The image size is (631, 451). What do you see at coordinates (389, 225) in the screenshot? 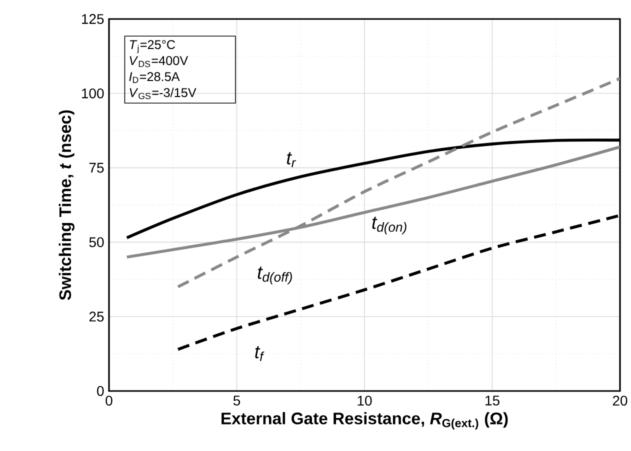
I see `series-label: t$_{d(on)}$` at bounding box center [389, 225].